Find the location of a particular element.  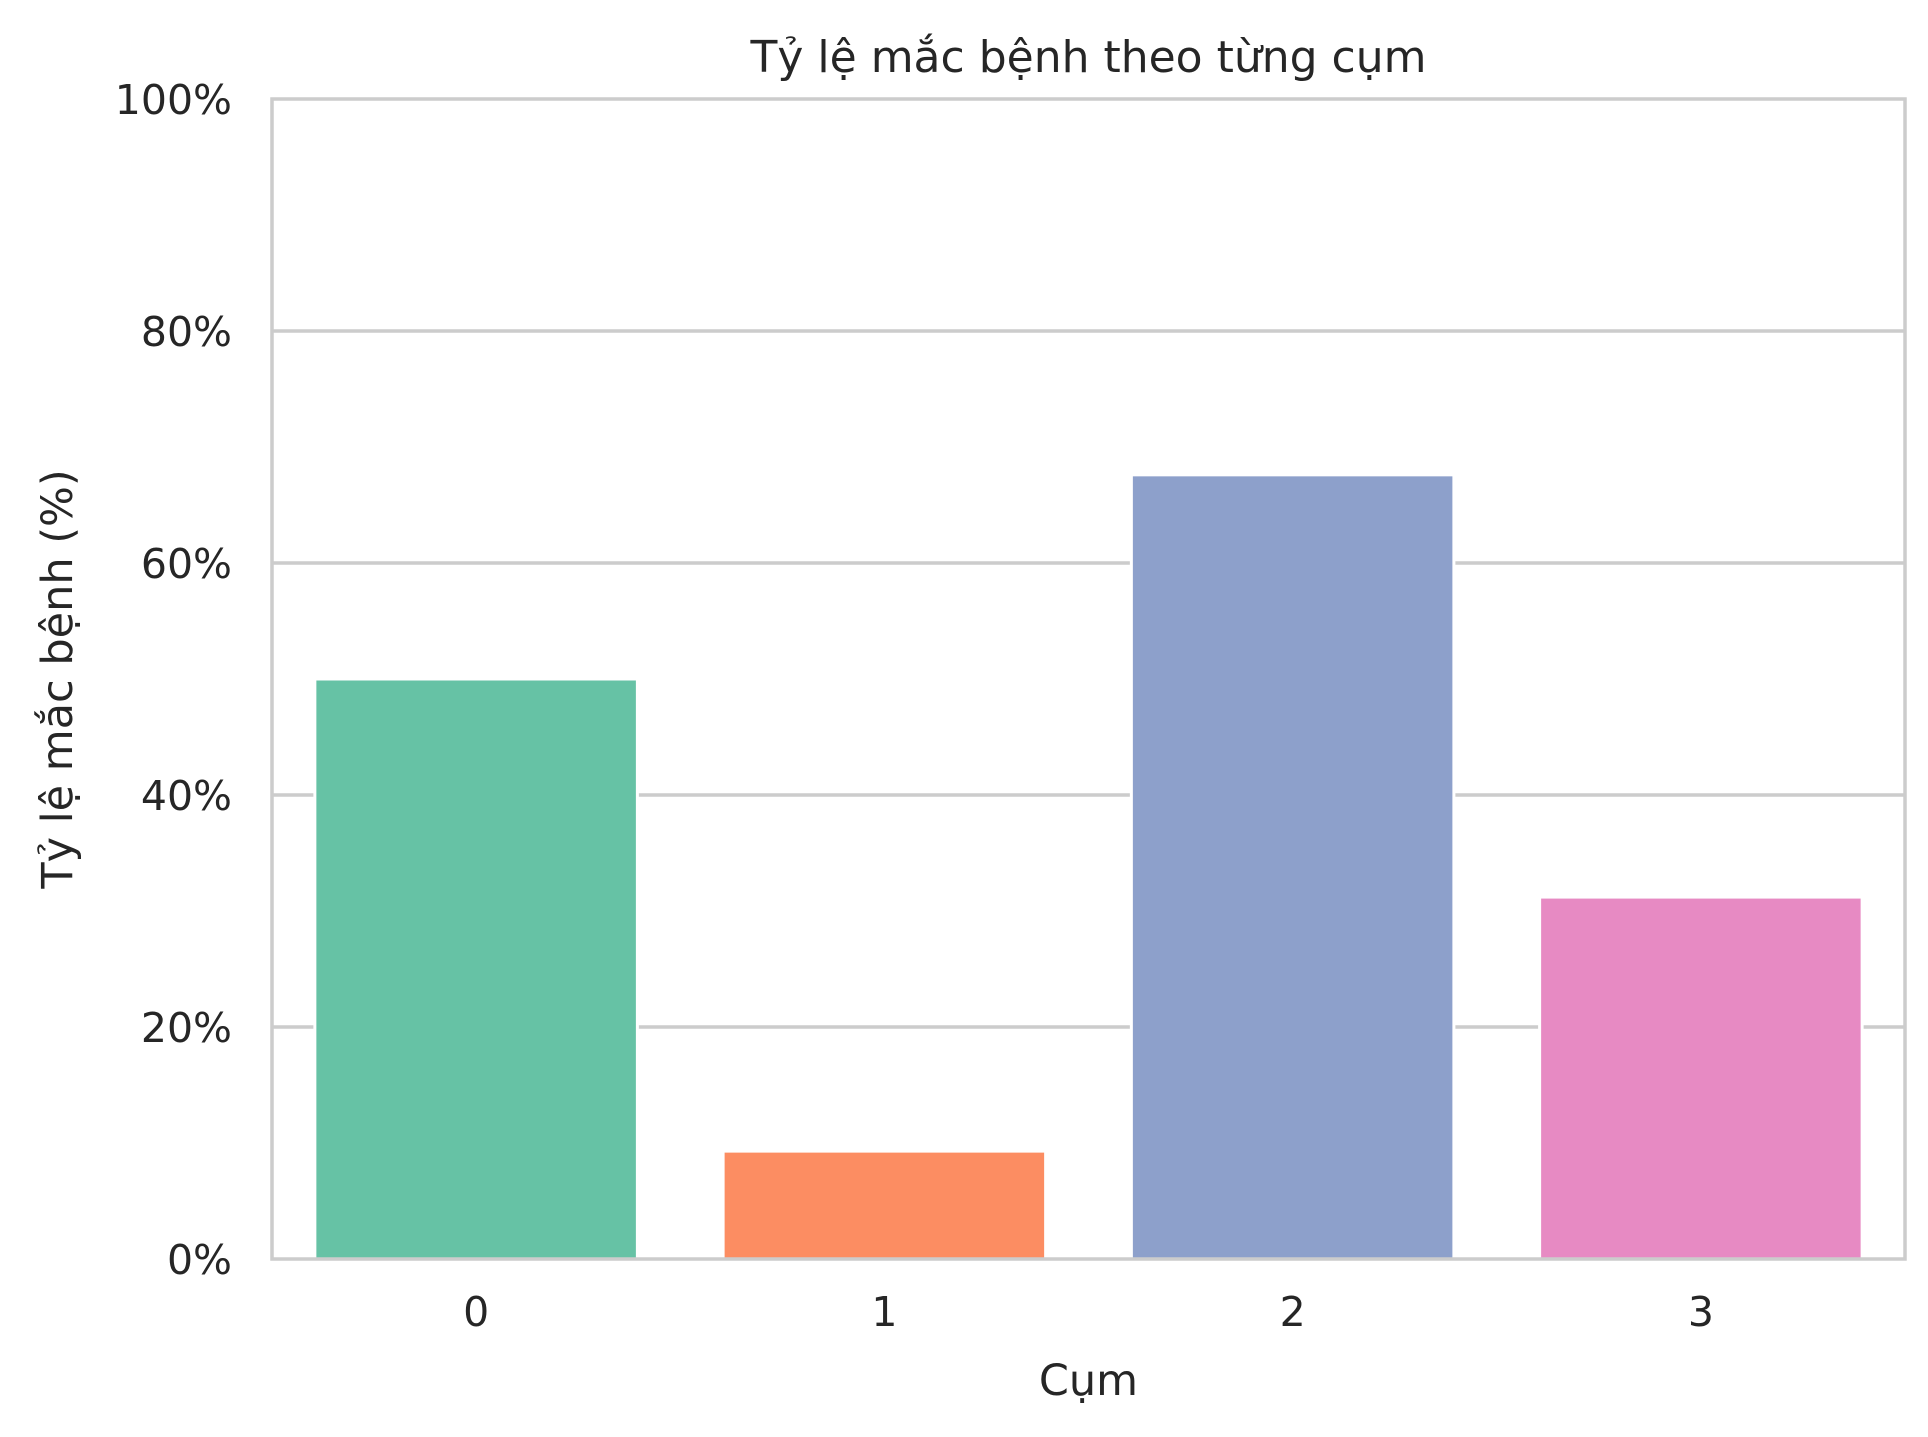

x-tick-label: 1 is located at coordinates (884, 1312).